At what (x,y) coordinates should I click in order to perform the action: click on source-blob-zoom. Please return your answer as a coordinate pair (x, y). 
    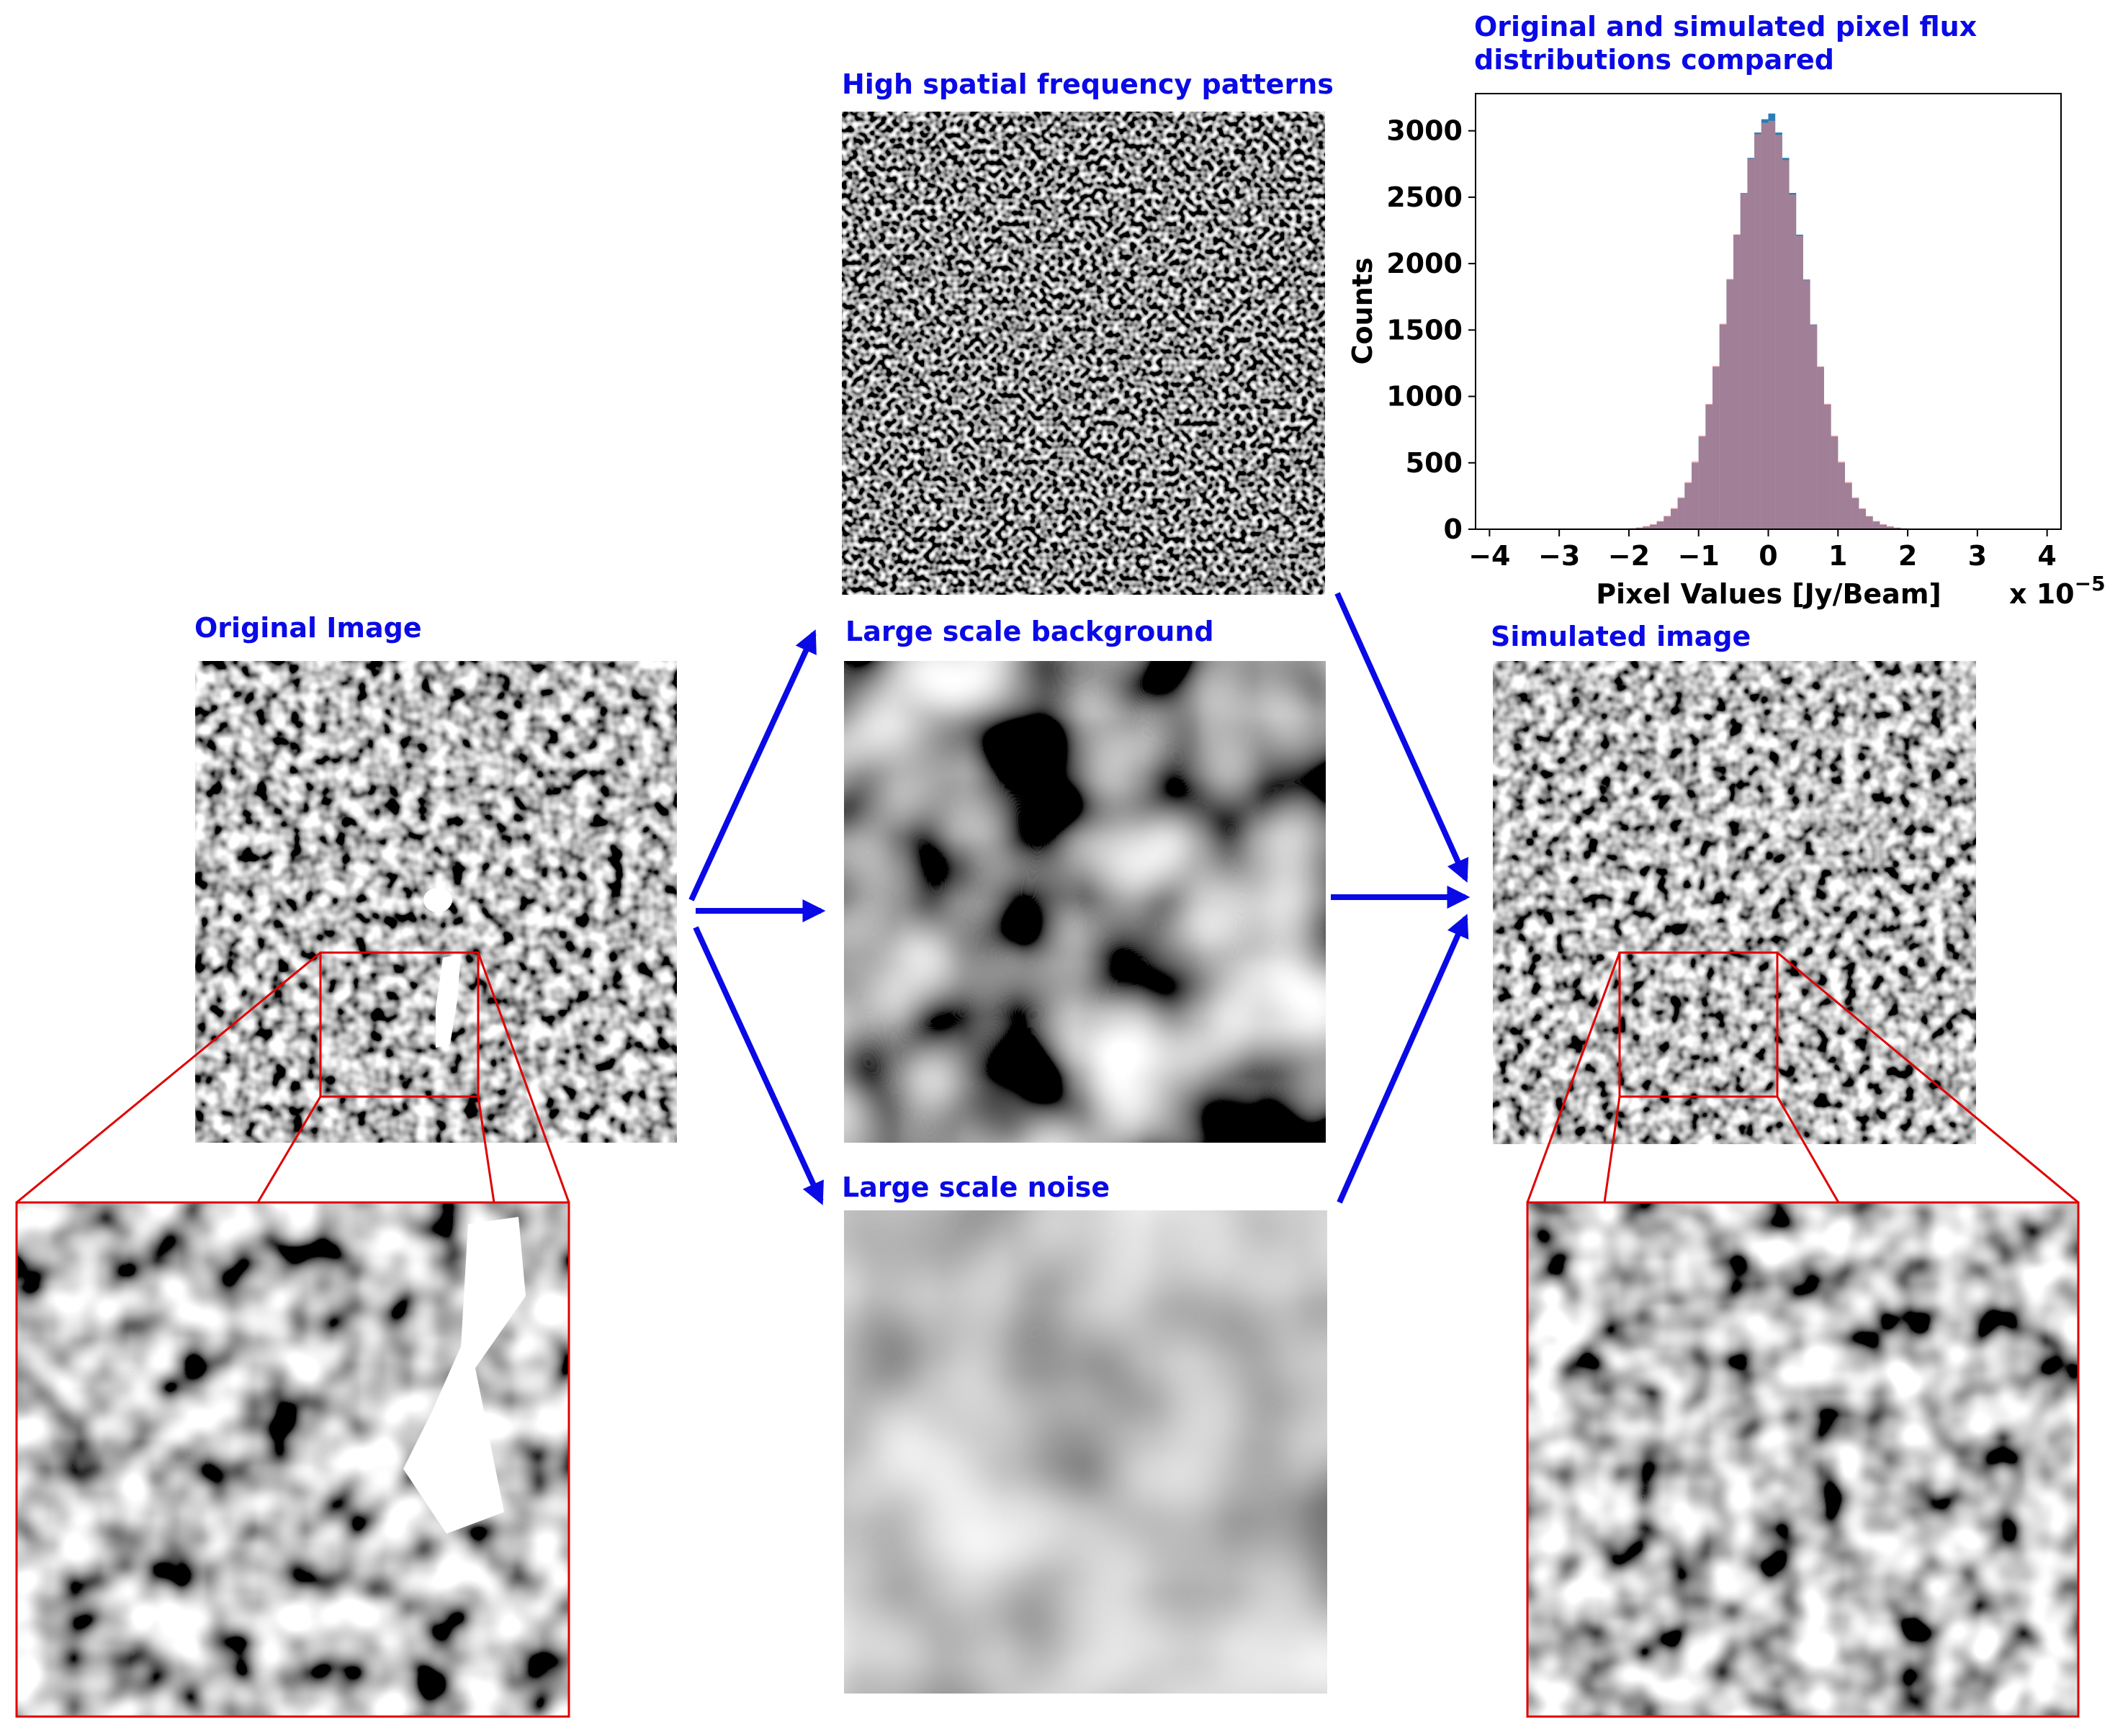
    Looking at the image, I should click on (464, 1375).